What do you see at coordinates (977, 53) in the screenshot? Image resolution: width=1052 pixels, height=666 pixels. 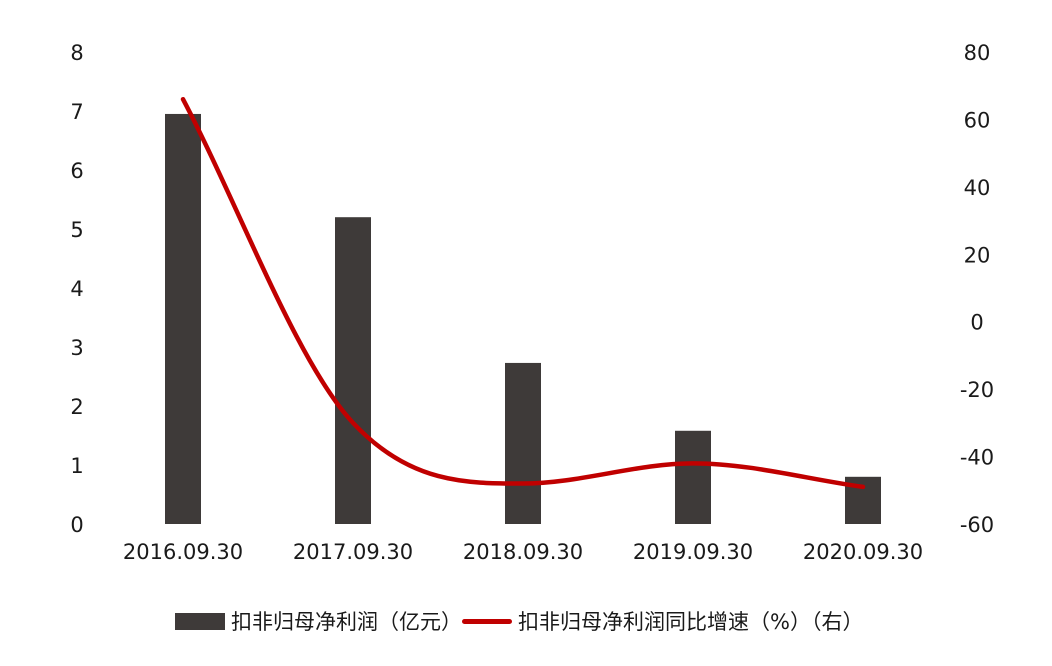 I see `right-axis-tick-label: 80` at bounding box center [977, 53].